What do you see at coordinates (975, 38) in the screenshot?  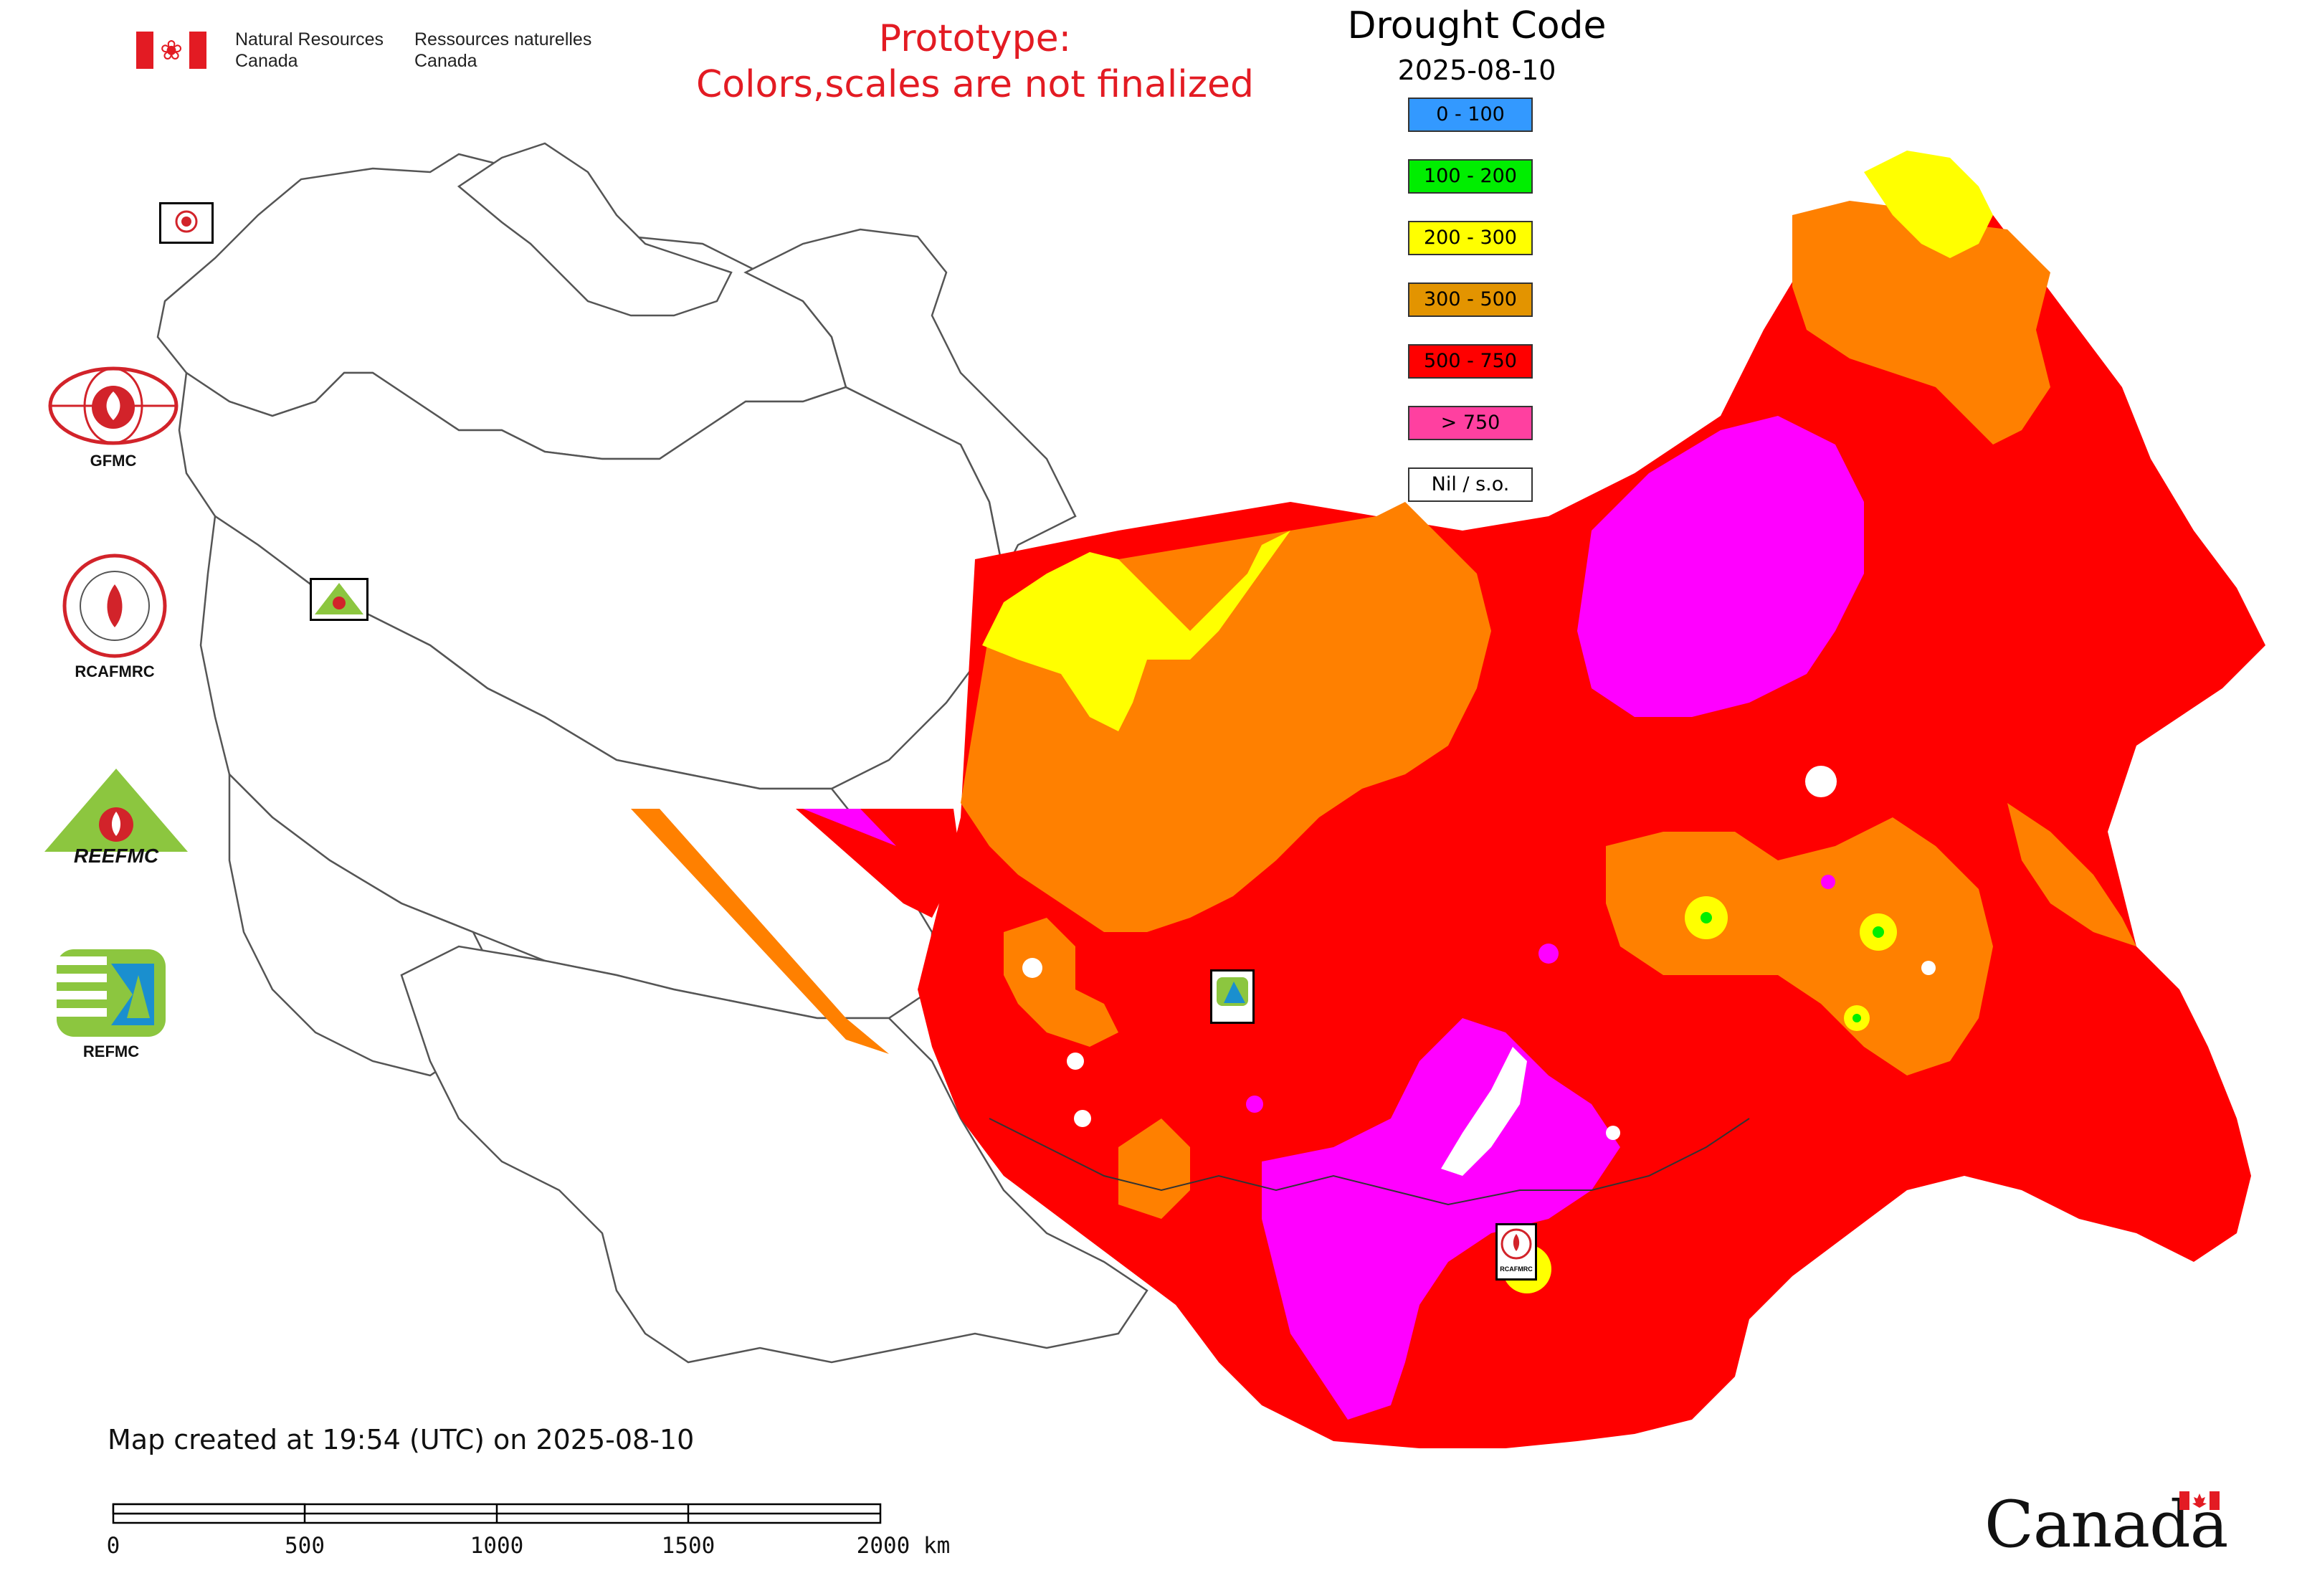 I see `prototype-line1: Prototype:` at bounding box center [975, 38].